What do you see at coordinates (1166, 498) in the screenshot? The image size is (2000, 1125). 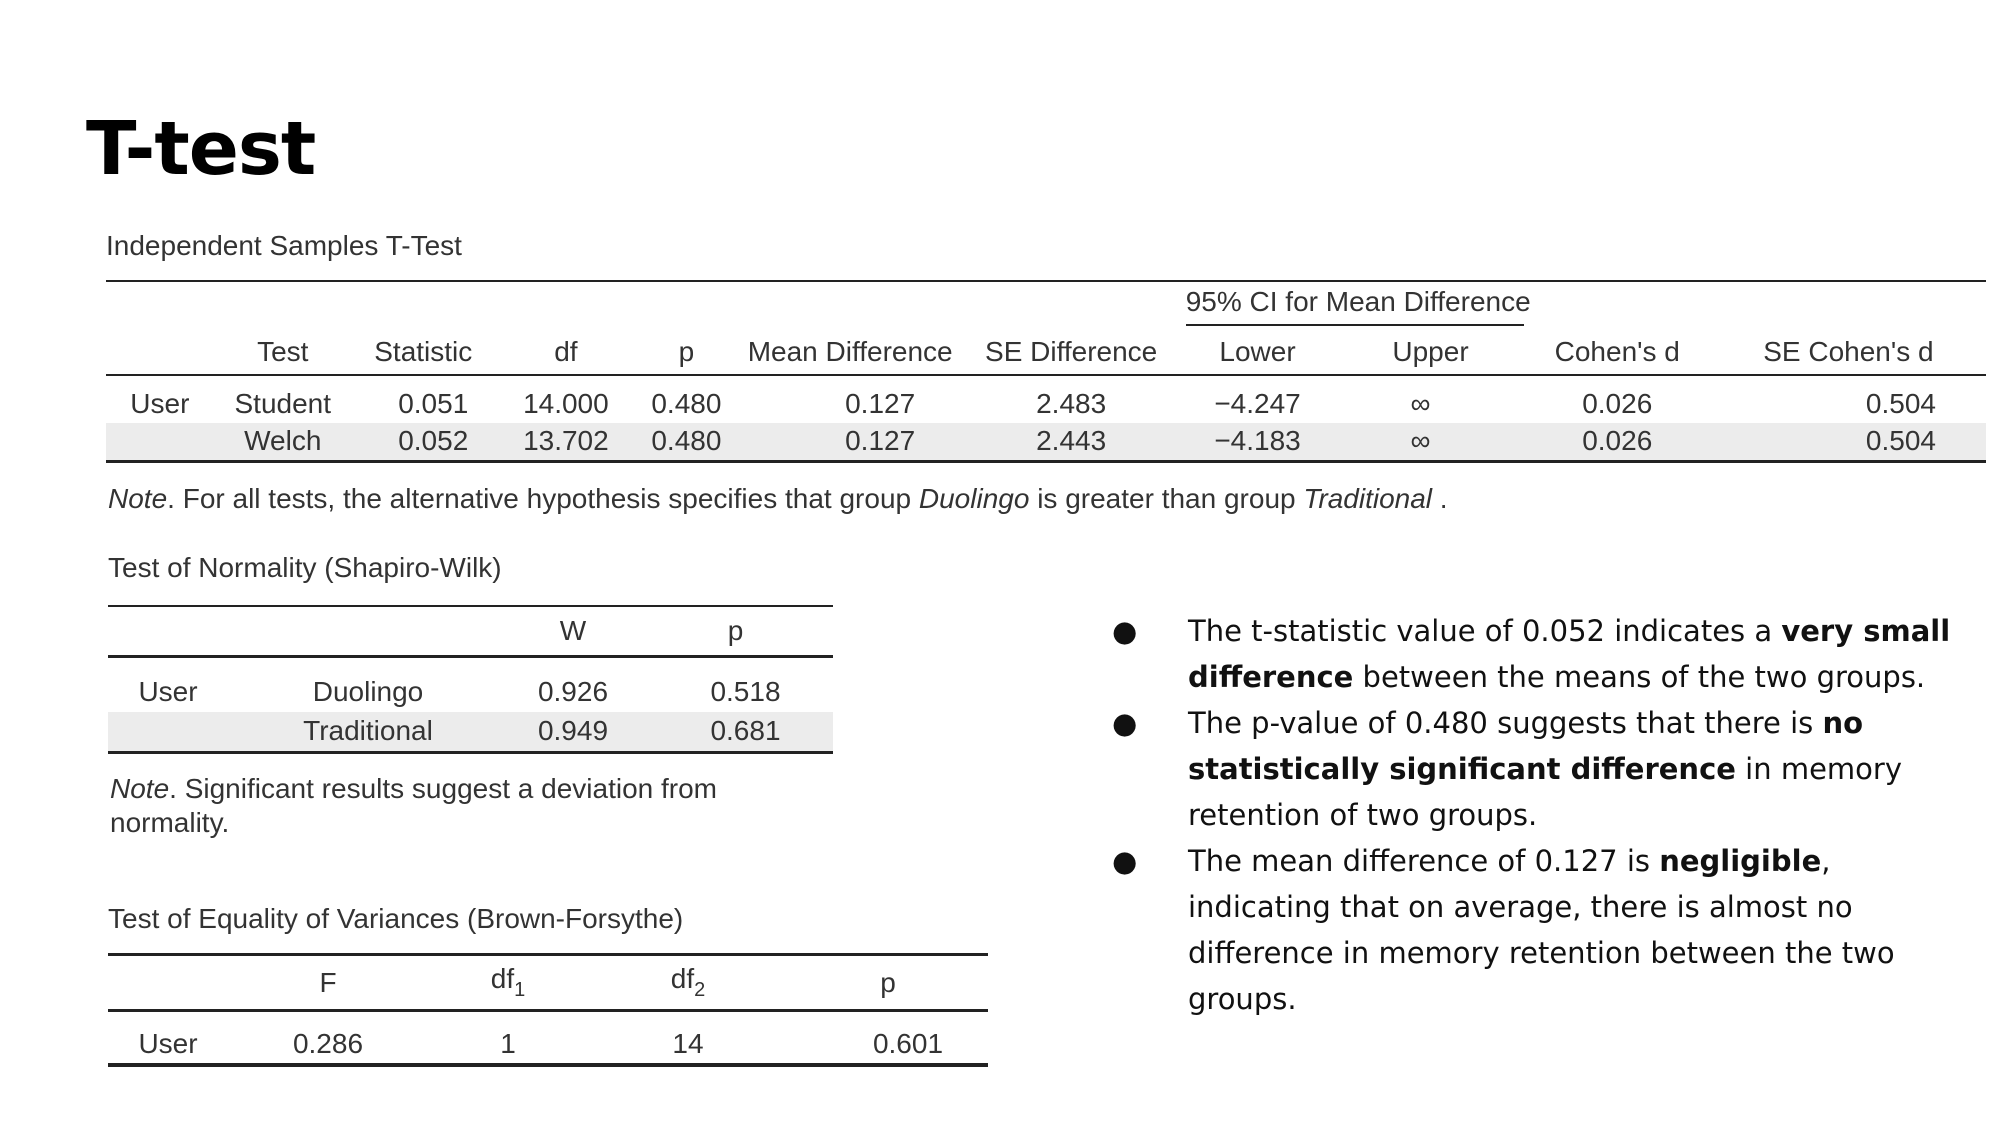 I see `note-text: is greater than group` at bounding box center [1166, 498].